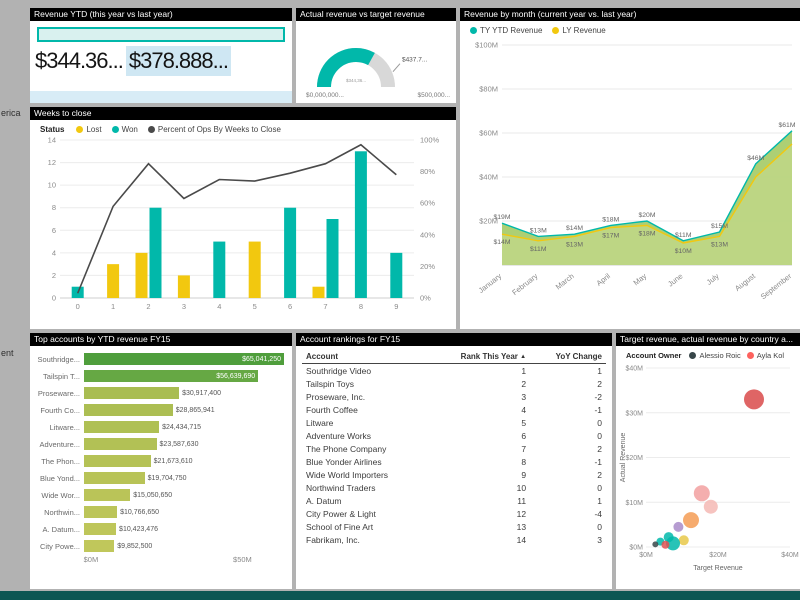  Describe the element at coordinates (161, 478) in the screenshot. I see `bar-row: Blue Yond... $19,704,750` at that location.